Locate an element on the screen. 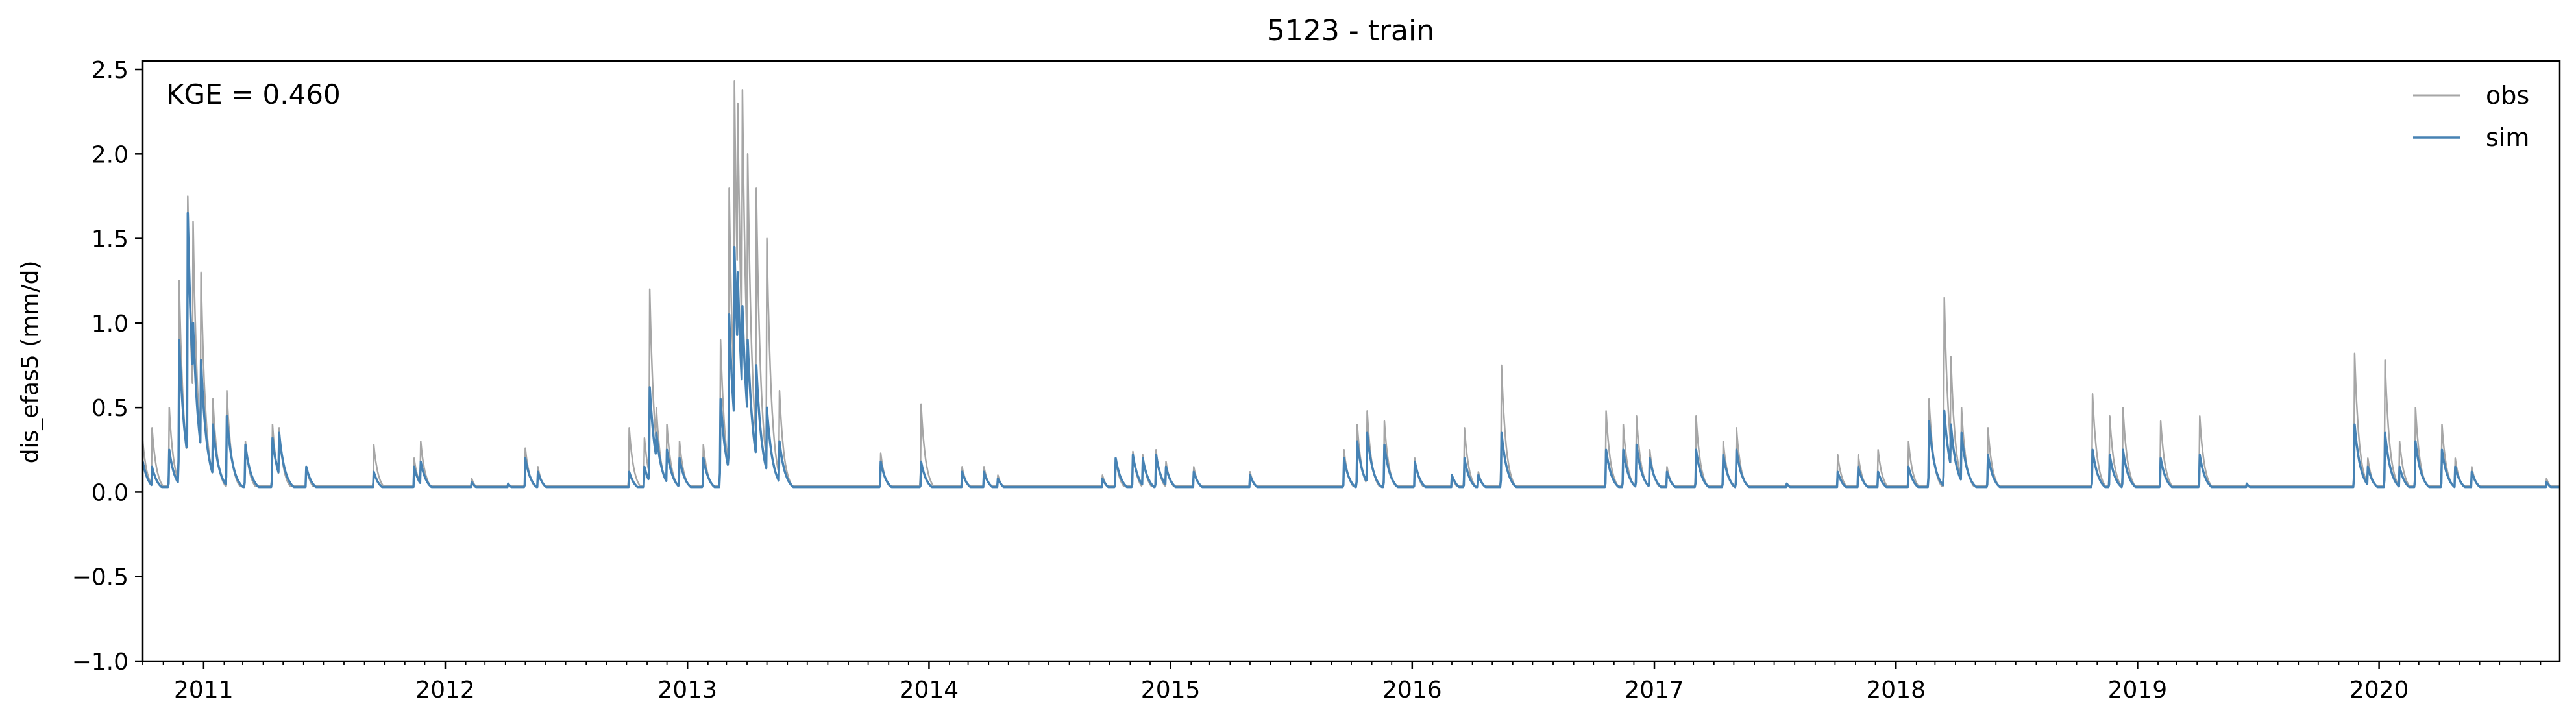  x-tick-label: 2011 is located at coordinates (204, 690).